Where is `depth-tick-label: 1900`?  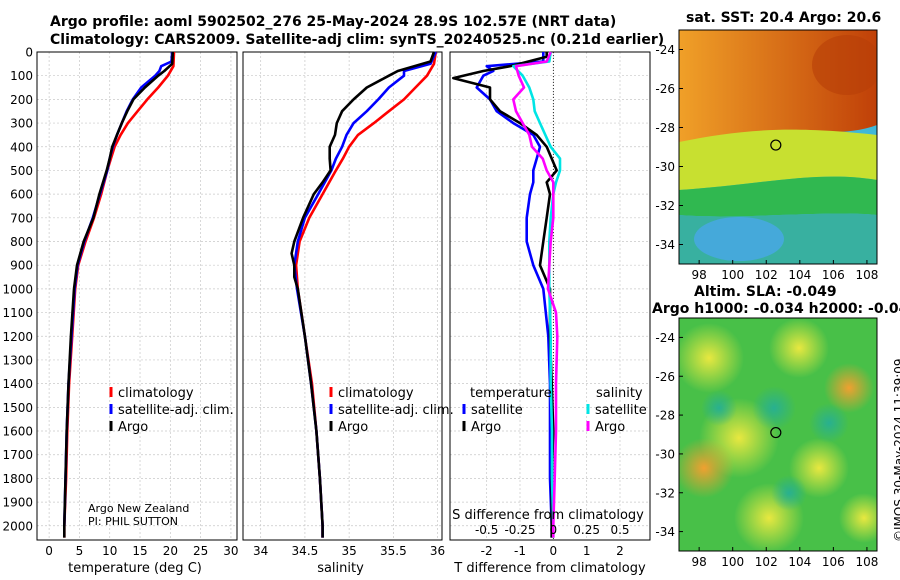 depth-tick-label: 1900 is located at coordinates (17, 503).